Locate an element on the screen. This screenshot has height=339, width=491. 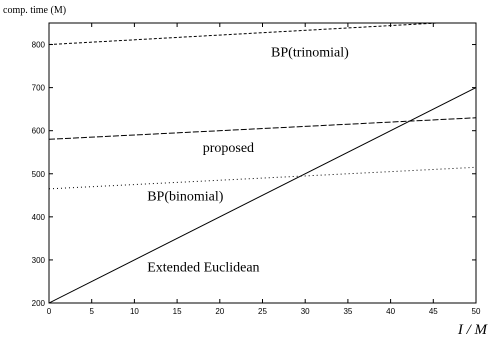
series-line-bp-binomial is located at coordinates (262, 178).